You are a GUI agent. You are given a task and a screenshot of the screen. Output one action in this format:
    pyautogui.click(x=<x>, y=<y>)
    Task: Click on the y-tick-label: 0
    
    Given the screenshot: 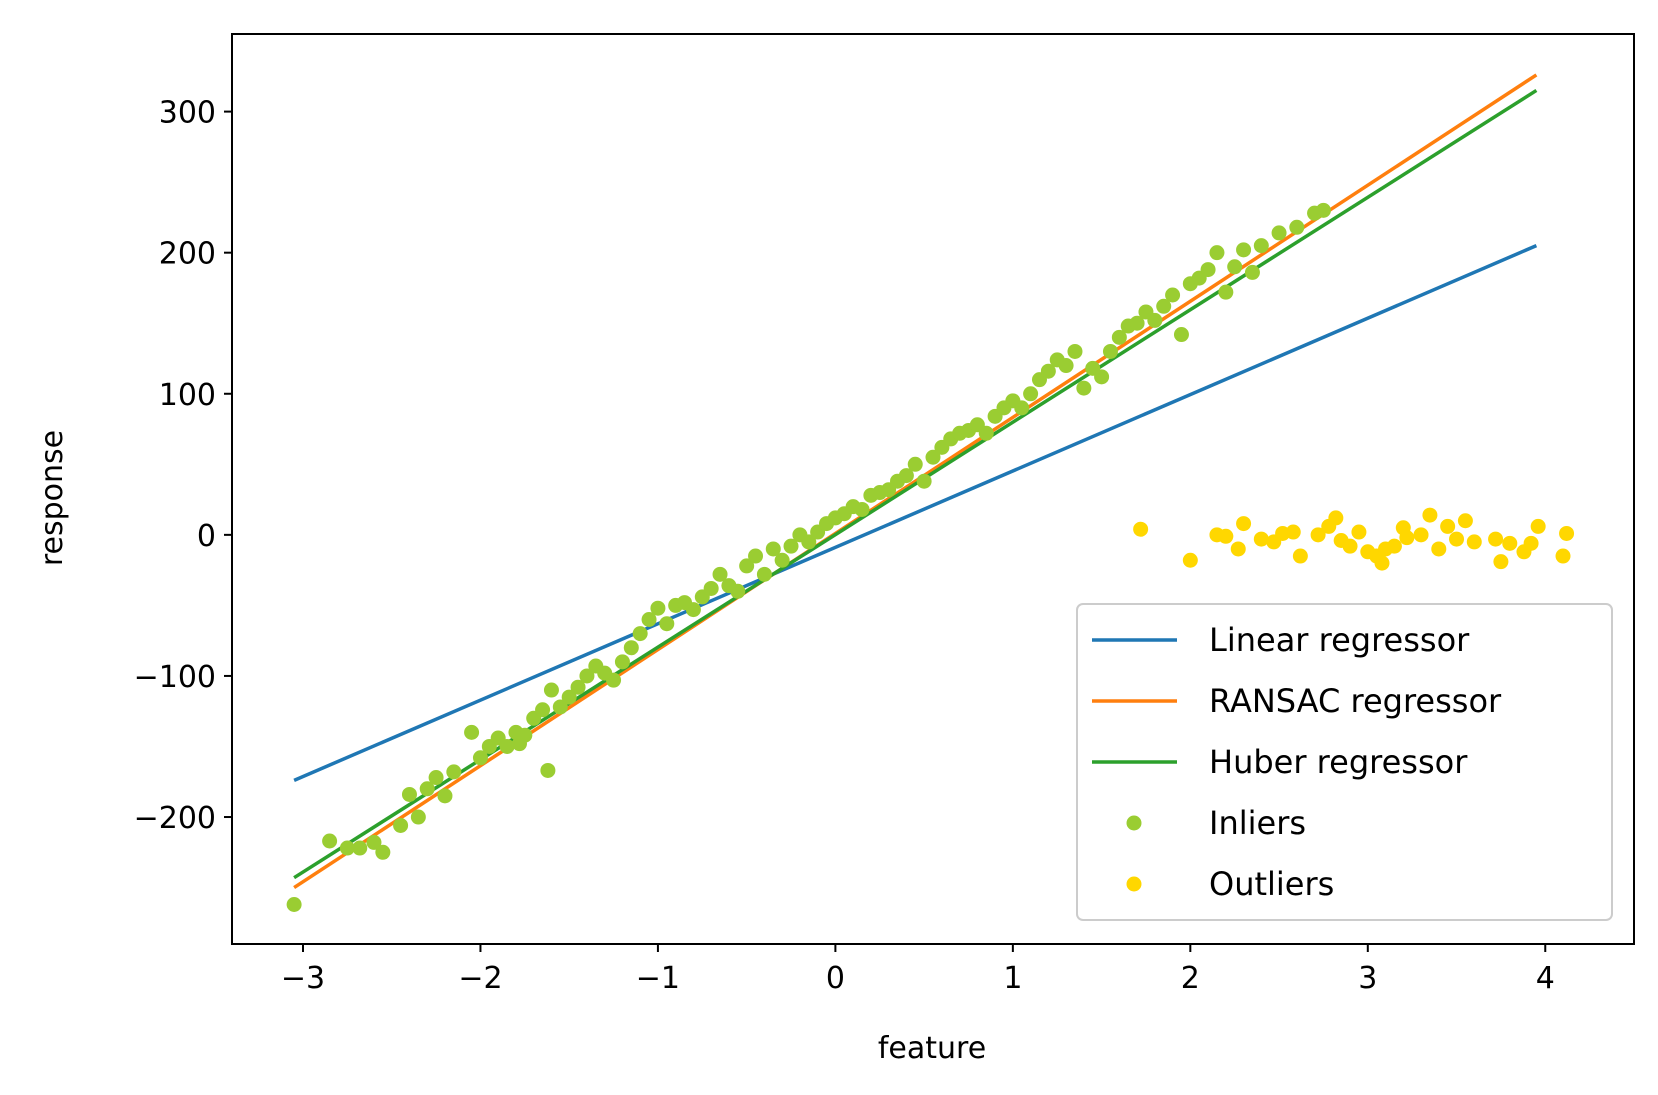 What is the action you would take?
    pyautogui.click(x=206, y=536)
    